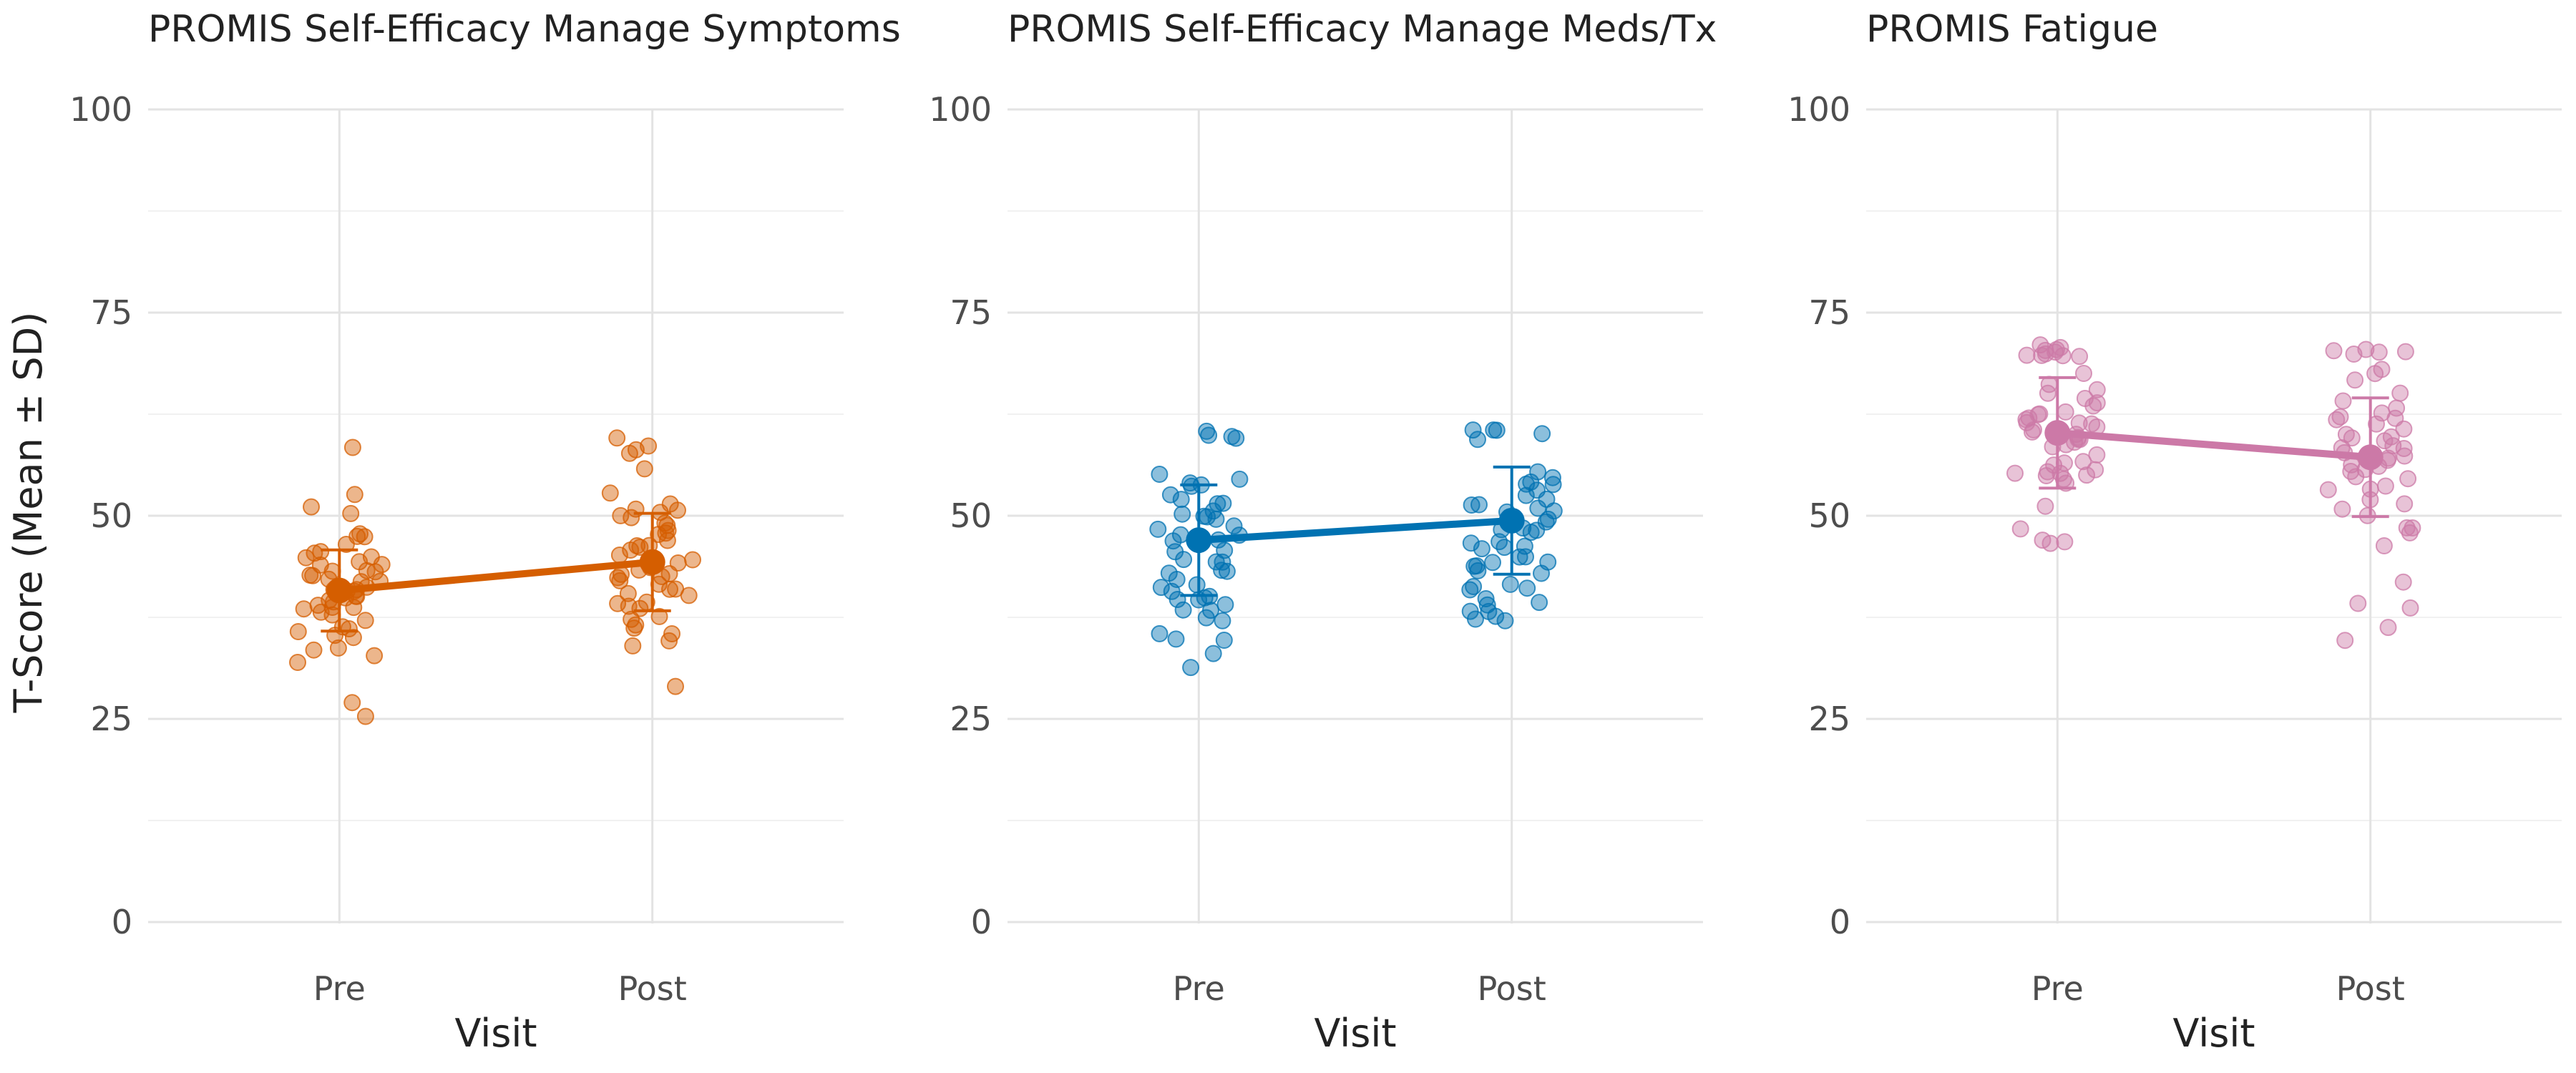  What do you see at coordinates (2213, 1033) in the screenshot?
I see `x-axis-title: Visit` at bounding box center [2213, 1033].